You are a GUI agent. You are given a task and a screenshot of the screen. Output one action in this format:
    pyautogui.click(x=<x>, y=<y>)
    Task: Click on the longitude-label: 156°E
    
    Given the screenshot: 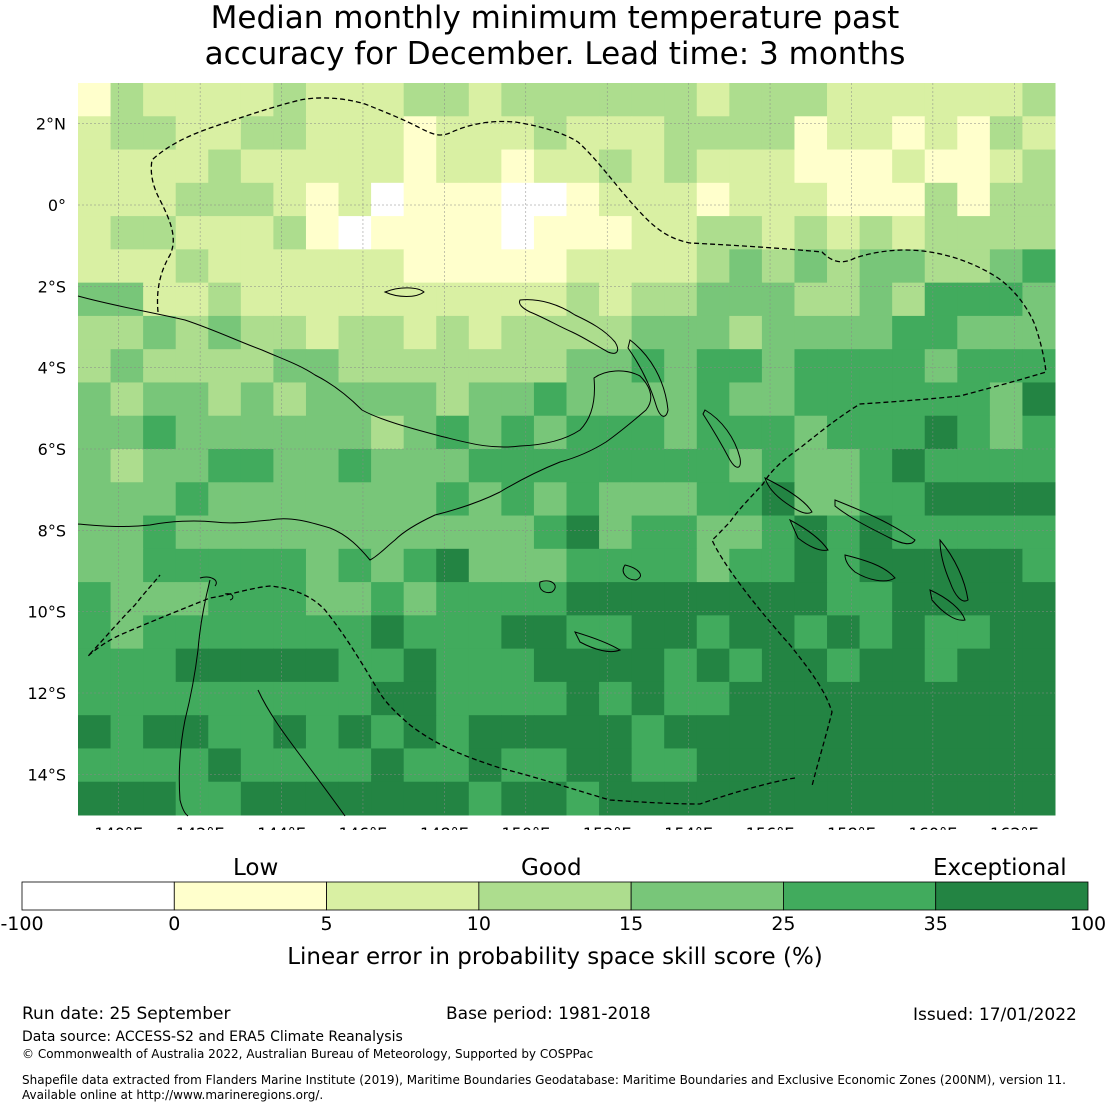 What is the action you would take?
    pyautogui.click(x=770, y=827)
    